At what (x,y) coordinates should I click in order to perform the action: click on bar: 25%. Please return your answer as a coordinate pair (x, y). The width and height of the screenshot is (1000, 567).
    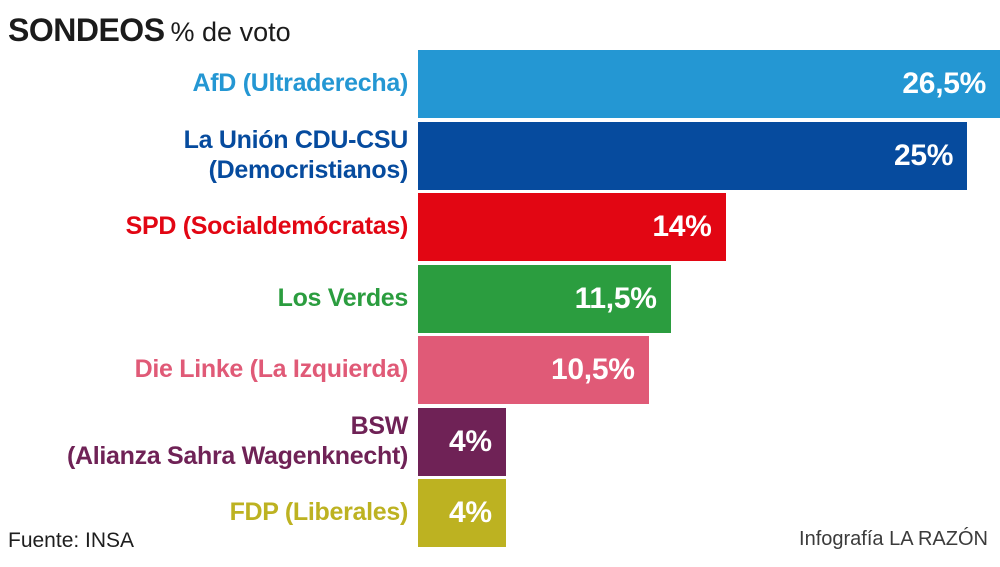
    Looking at the image, I should click on (693, 155).